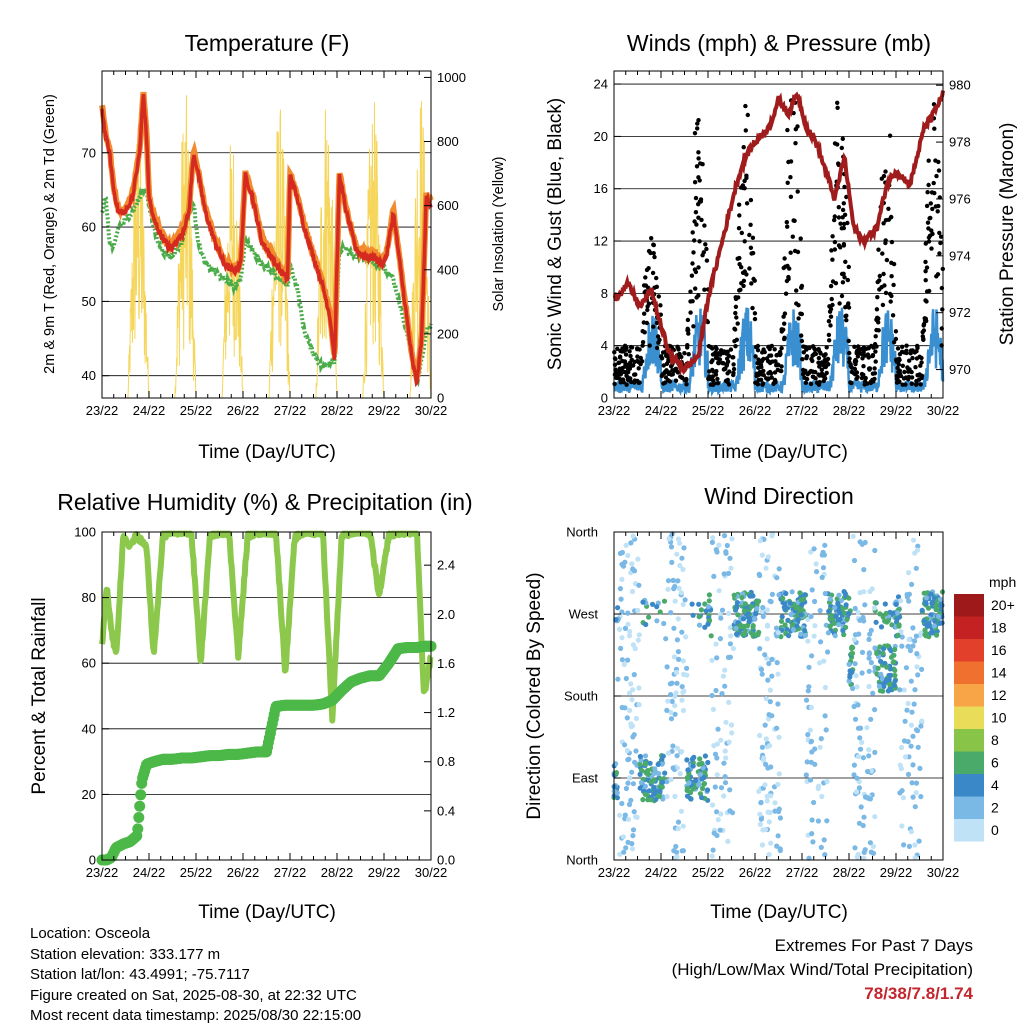 This screenshot has height=1027, width=1024. Describe the element at coordinates (290, 410) in the screenshot. I see `x-tick-label: 27/22` at that location.